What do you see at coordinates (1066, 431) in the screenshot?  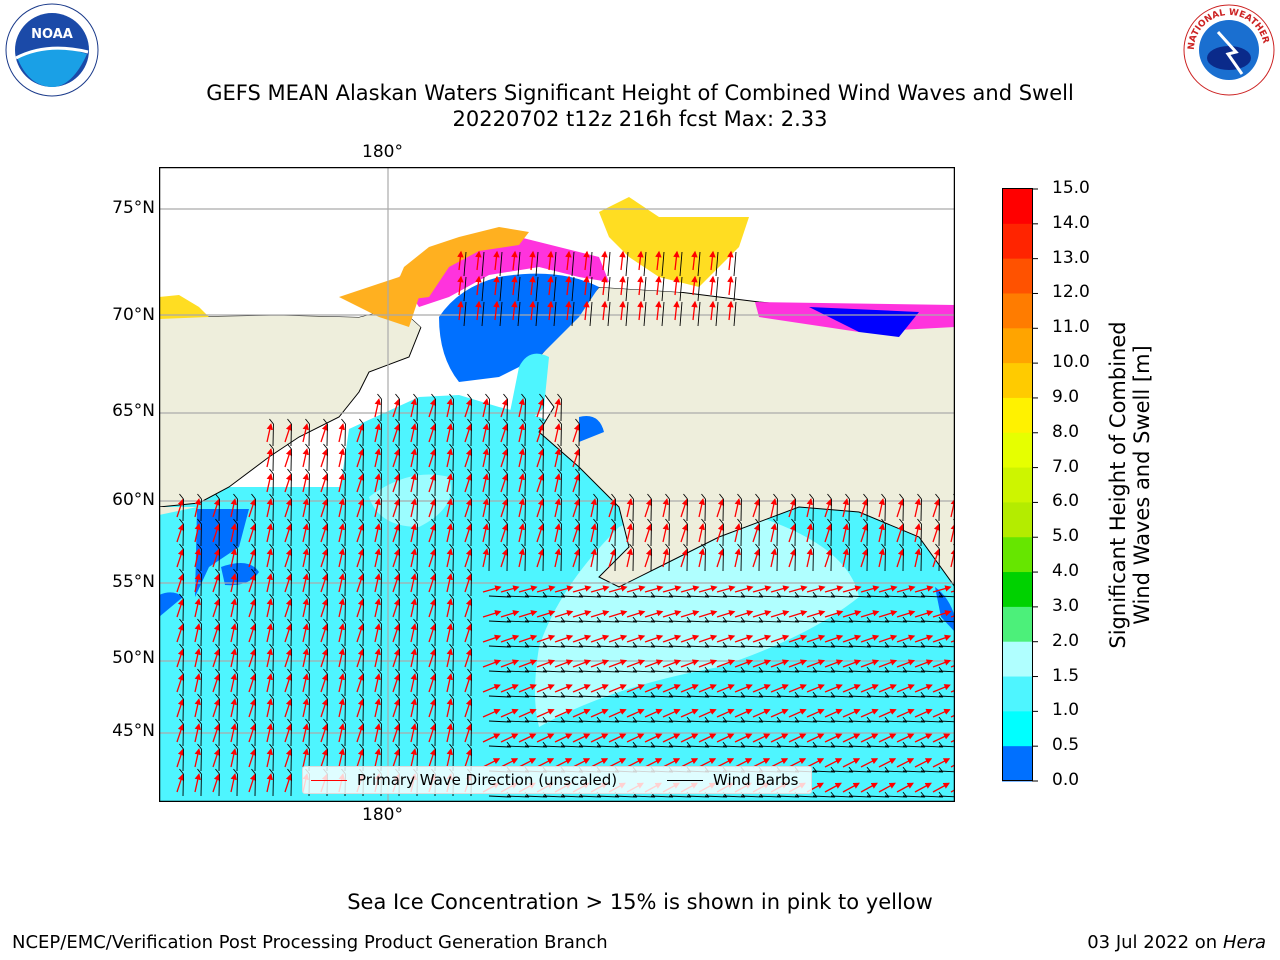 I see `colorbar-tick-label: 8.0` at bounding box center [1066, 431].